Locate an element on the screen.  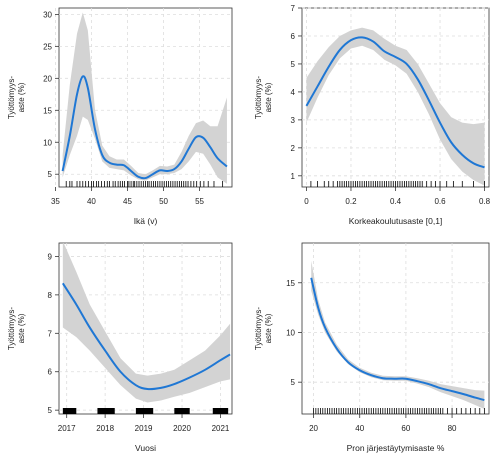
x-axis-title: Ikä (v) is located at coordinates (146, 221).